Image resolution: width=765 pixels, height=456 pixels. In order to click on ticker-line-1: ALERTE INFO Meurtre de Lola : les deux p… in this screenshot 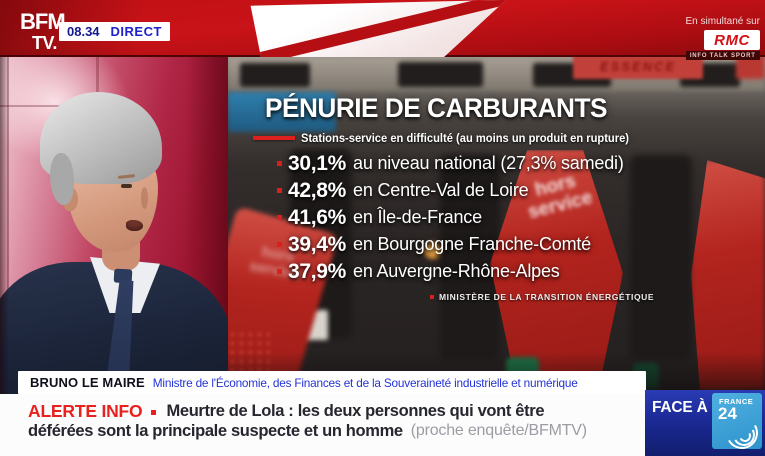, I will do `click(396, 411)`.